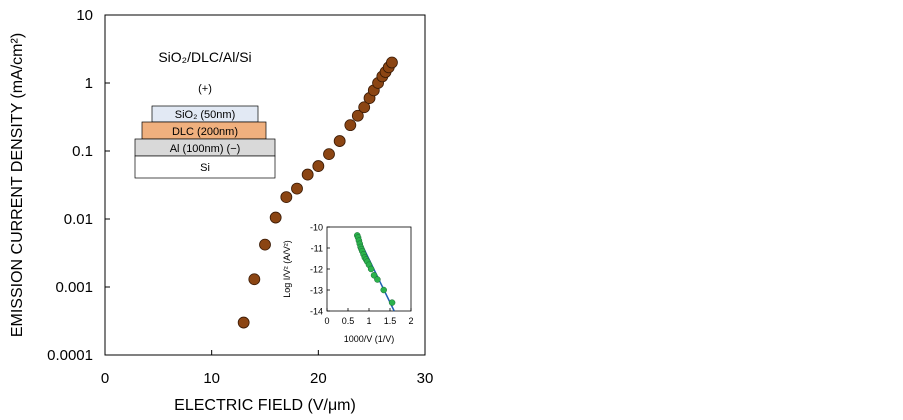 The width and height of the screenshot is (903, 420). What do you see at coordinates (267, 378) in the screenshot?
I see `main-x-tick-labels: 0 10 20 30` at bounding box center [267, 378].